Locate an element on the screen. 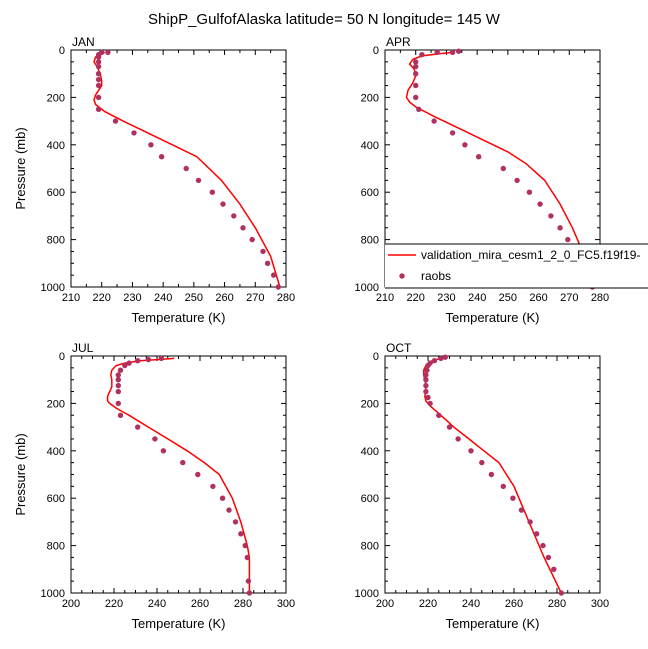 This screenshot has width=648, height=649. x-tick-label: 240 is located at coordinates (477, 298).